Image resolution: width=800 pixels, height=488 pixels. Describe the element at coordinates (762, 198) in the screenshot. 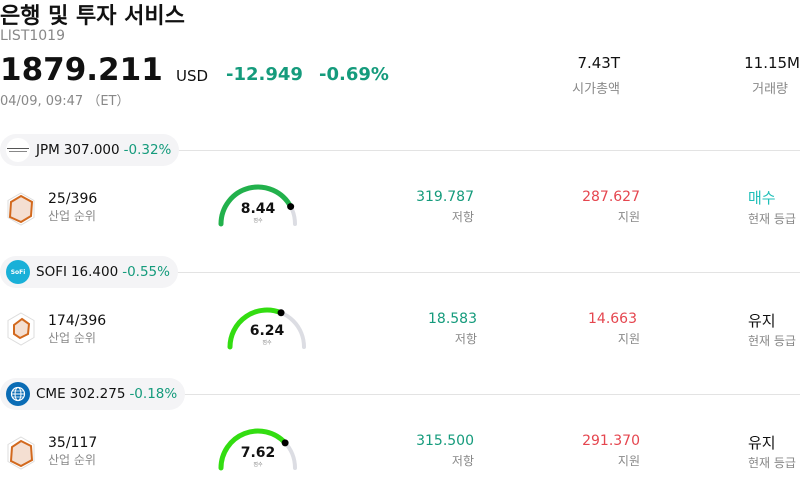

I see `current-rating: 매수` at that location.